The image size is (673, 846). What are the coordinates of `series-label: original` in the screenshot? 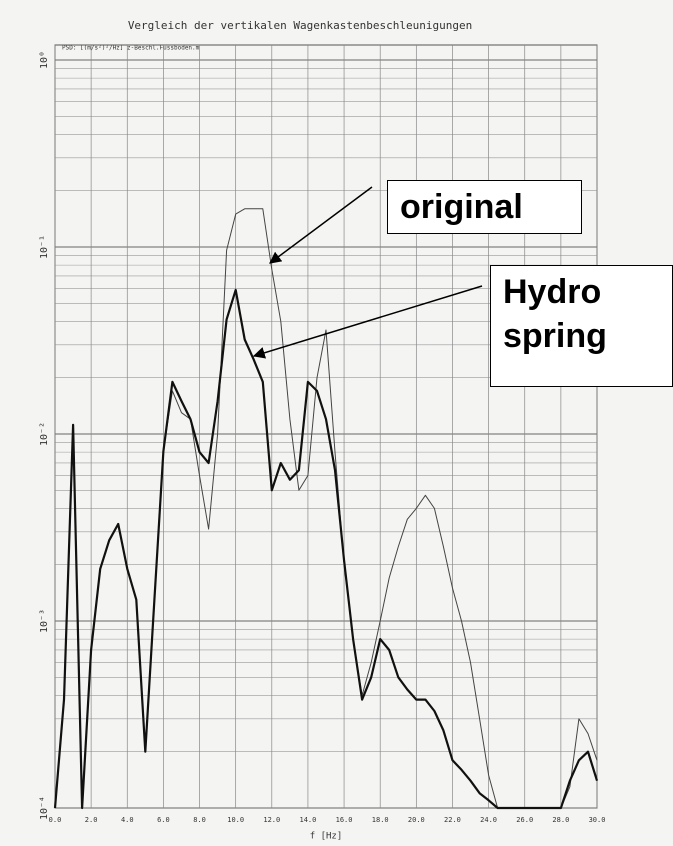 It's located at (484, 207).